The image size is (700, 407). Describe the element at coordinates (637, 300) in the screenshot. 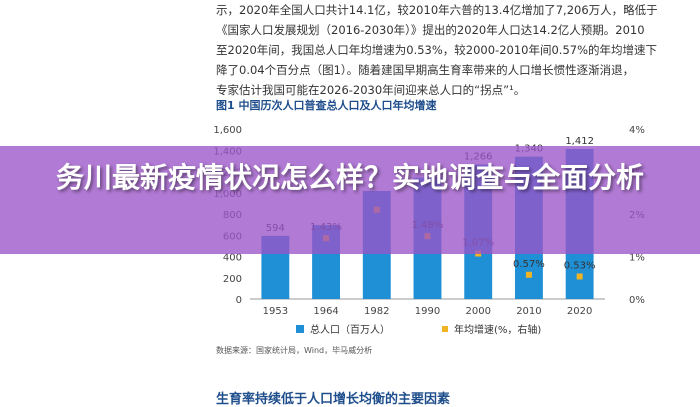

I see `y-right-tick-label: 0%` at that location.